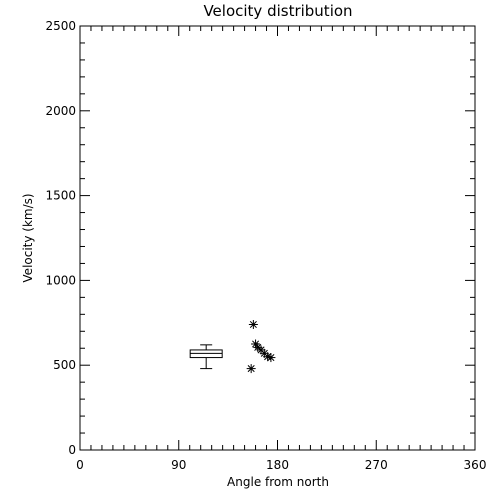 The width and height of the screenshot is (500, 500). I want to click on y-tick-label: 1500, so click(60, 196).